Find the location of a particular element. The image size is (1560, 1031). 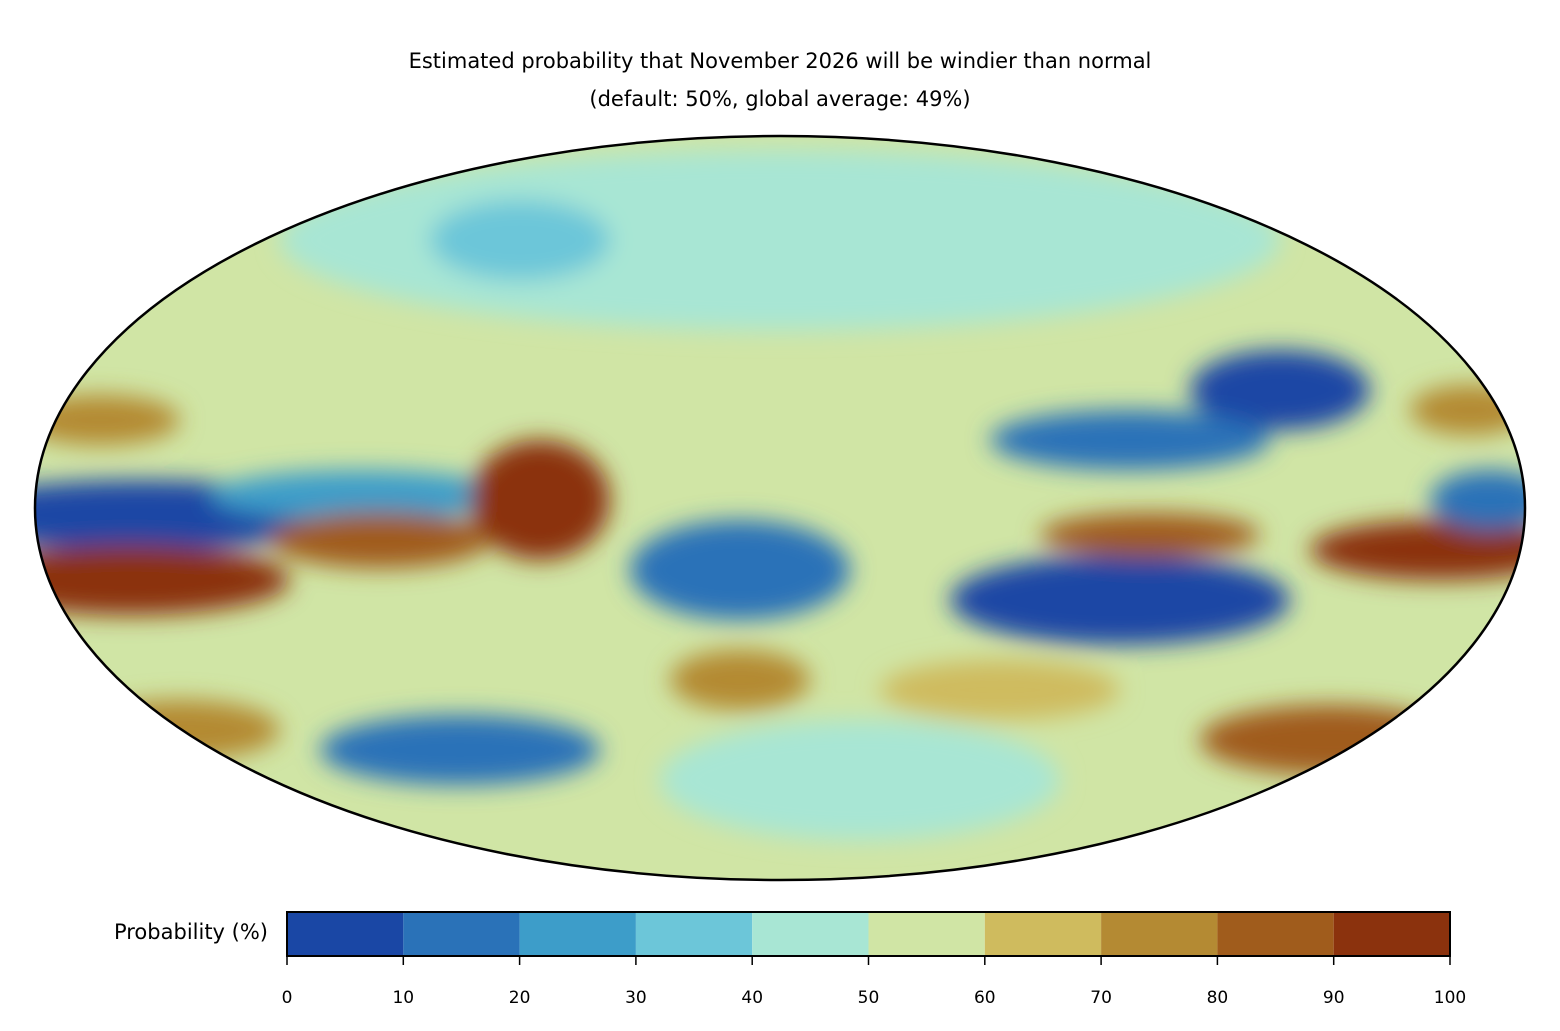

tick-label: 70 is located at coordinates (1101, 998).